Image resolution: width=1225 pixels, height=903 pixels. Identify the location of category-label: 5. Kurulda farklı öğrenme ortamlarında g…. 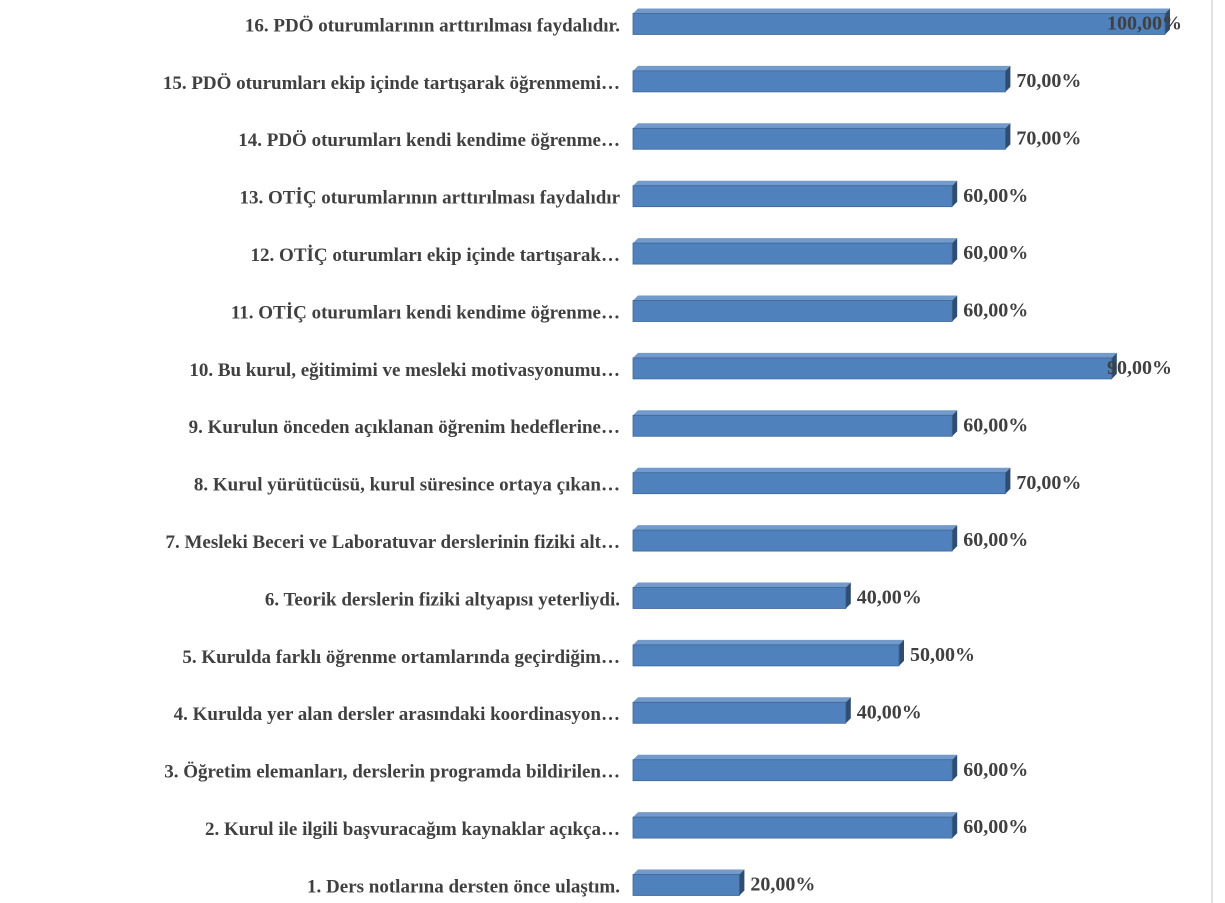
(401, 657).